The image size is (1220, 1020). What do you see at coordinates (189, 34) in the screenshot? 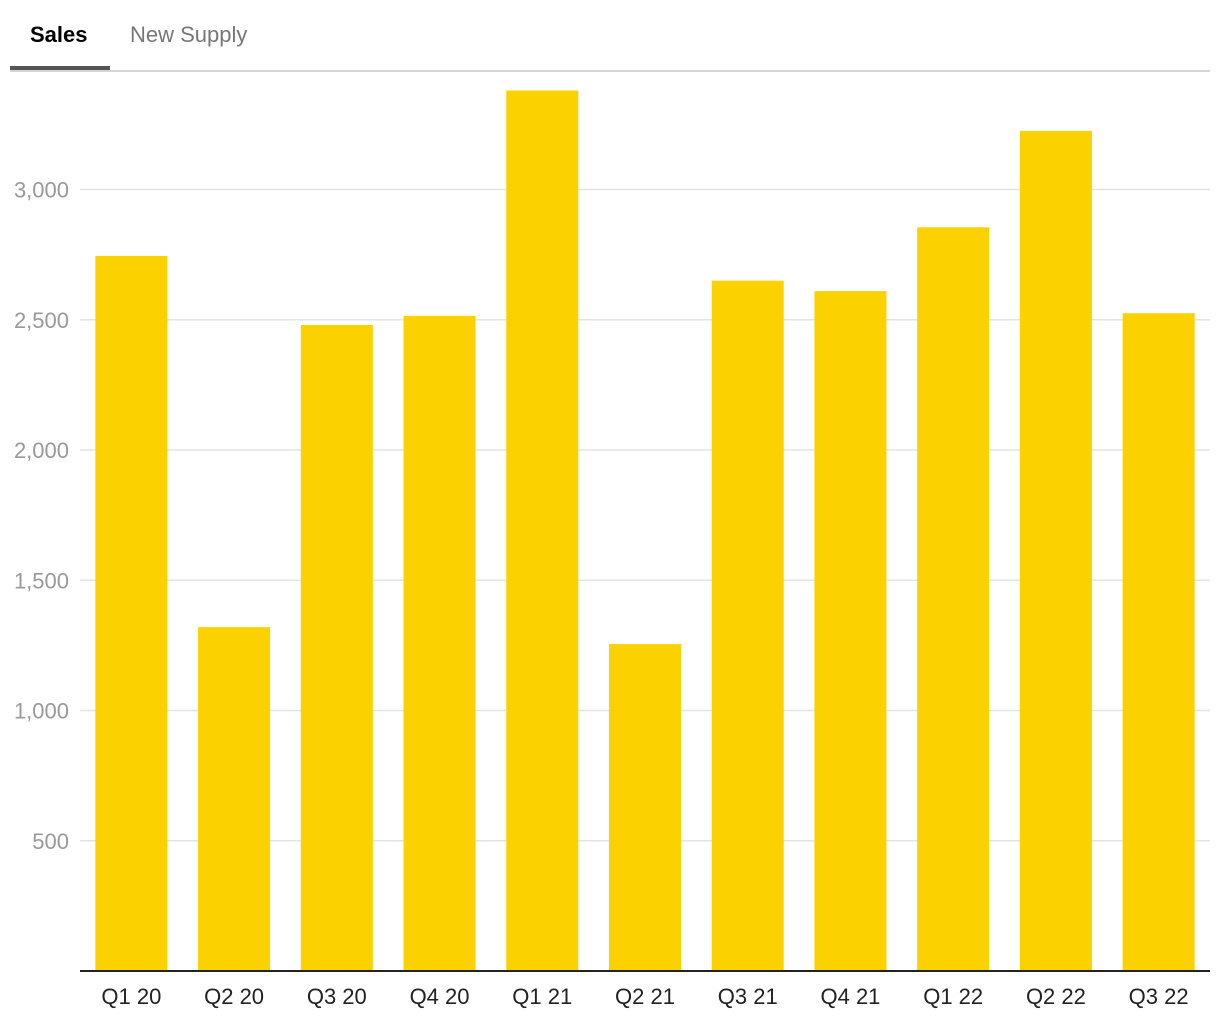
I see `tab-new-supply: New Supply` at bounding box center [189, 34].